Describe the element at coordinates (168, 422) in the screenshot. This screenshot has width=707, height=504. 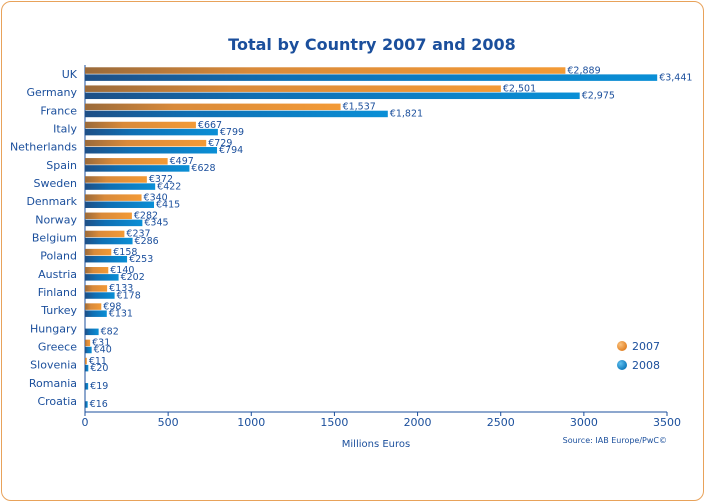
I see `x-tick-label: 500` at that location.